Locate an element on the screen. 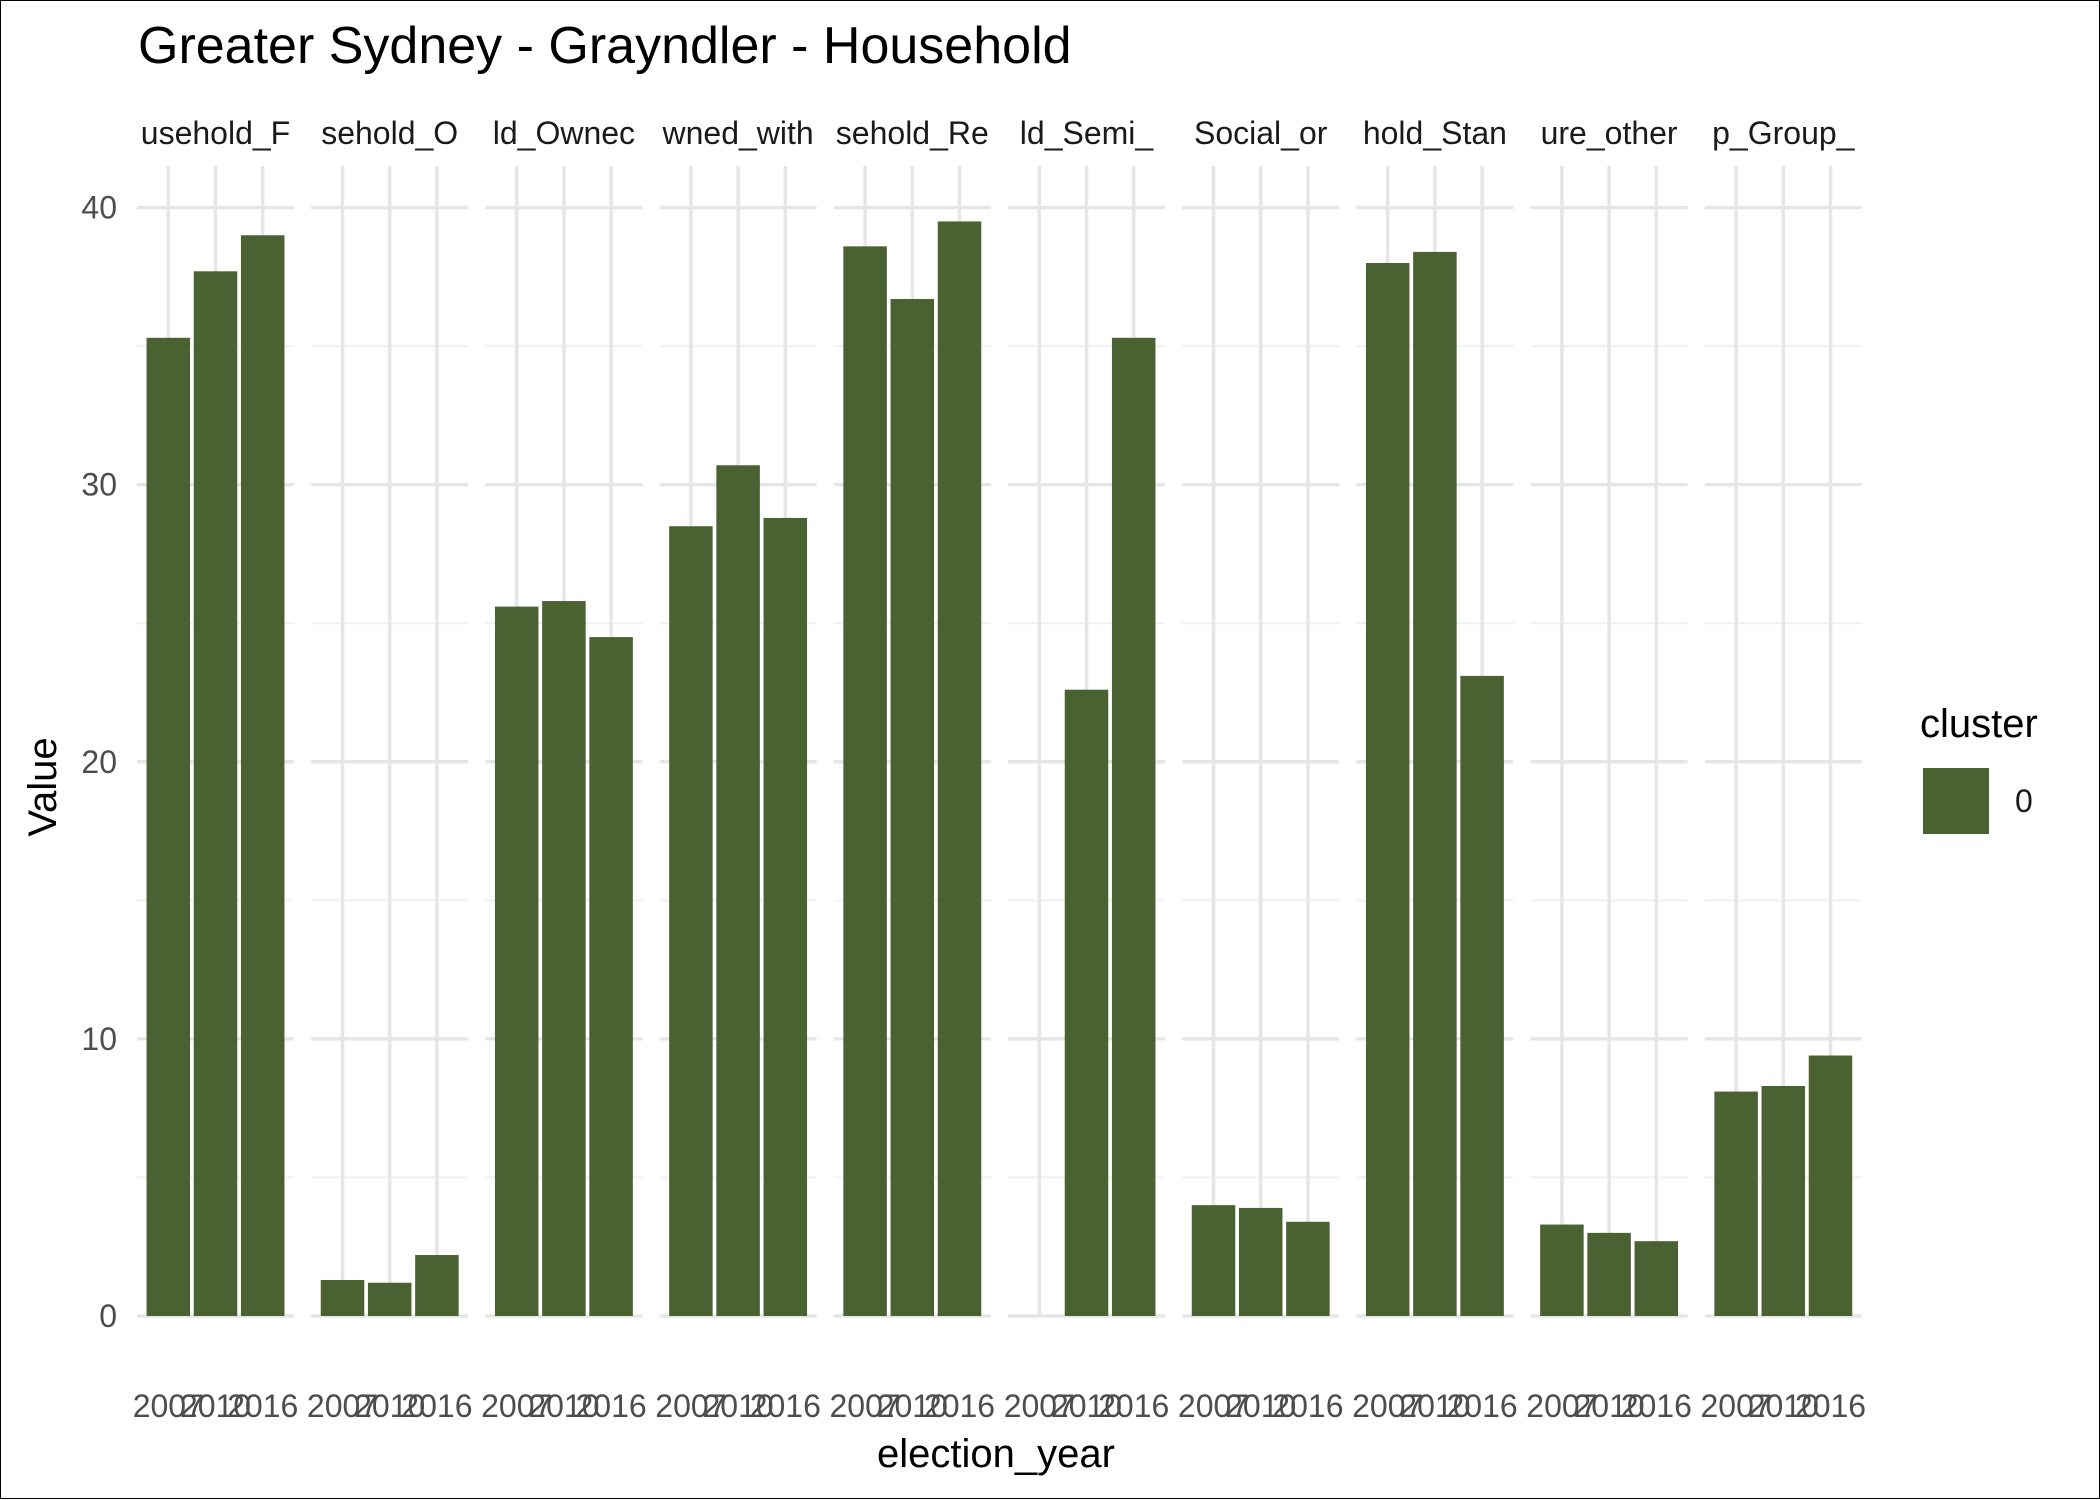  y-tick-label: 30 is located at coordinates (99, 485).